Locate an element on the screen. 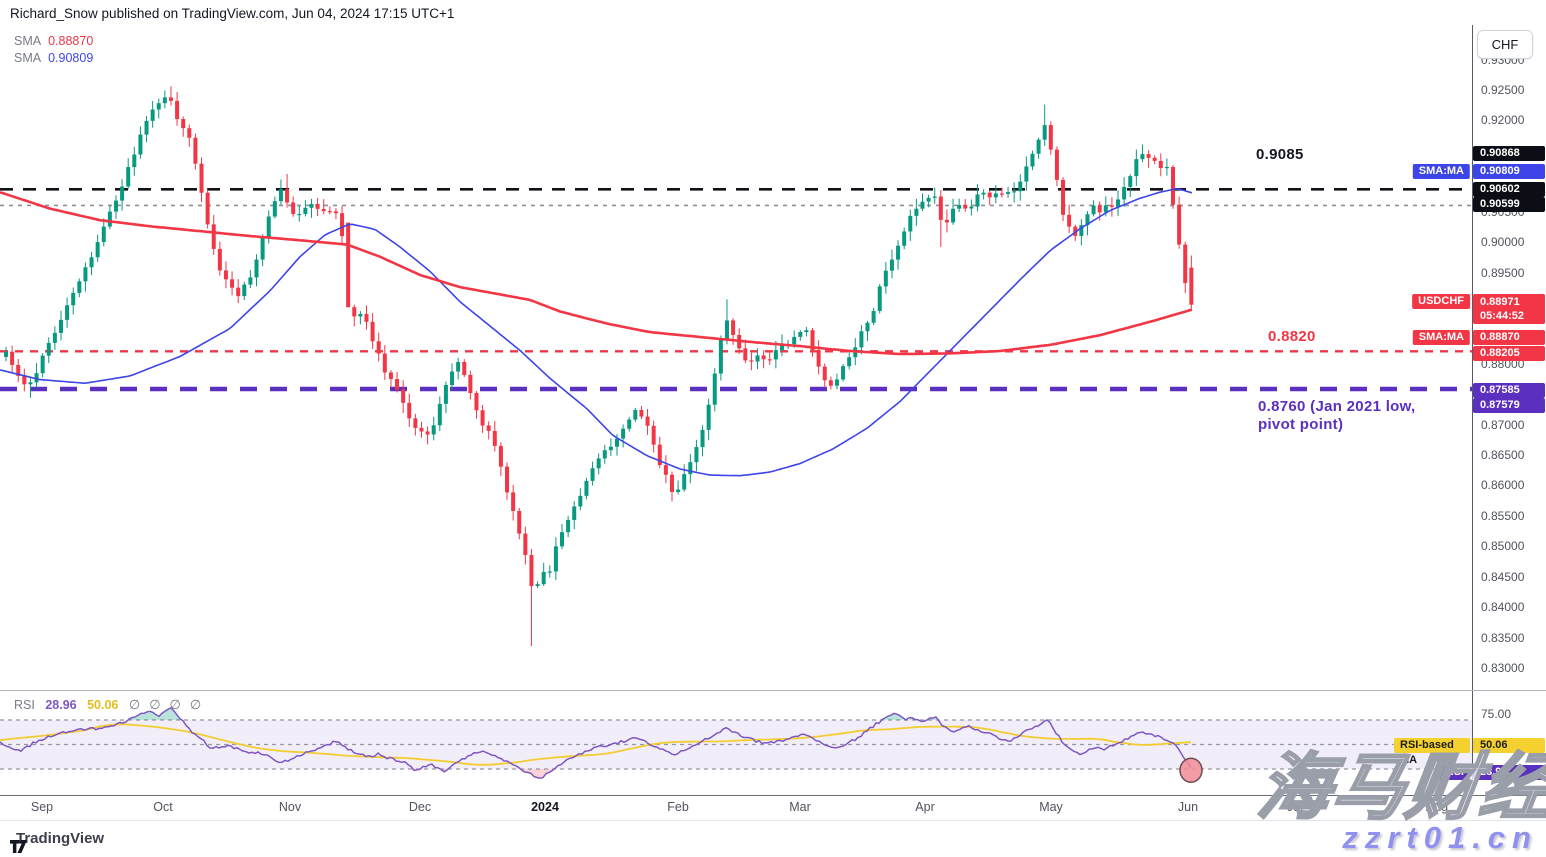 Image resolution: width=1546 pixels, height=857 pixels. rsi-pane is located at coordinates (736, 742).